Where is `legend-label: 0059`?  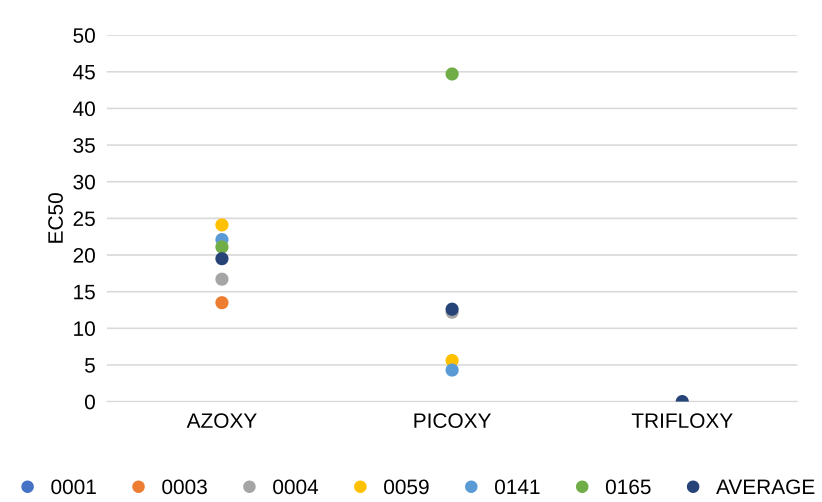
legend-label: 0059 is located at coordinates (406, 486).